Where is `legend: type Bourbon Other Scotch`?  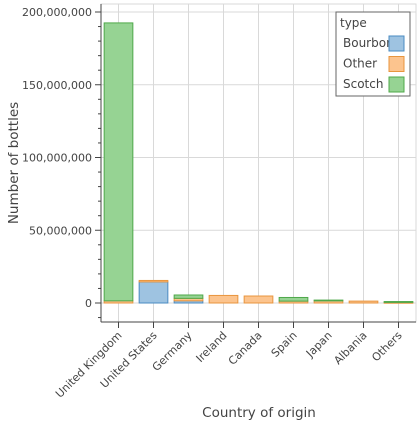
legend: type Bourbon Other Scotch is located at coordinates (373, 54).